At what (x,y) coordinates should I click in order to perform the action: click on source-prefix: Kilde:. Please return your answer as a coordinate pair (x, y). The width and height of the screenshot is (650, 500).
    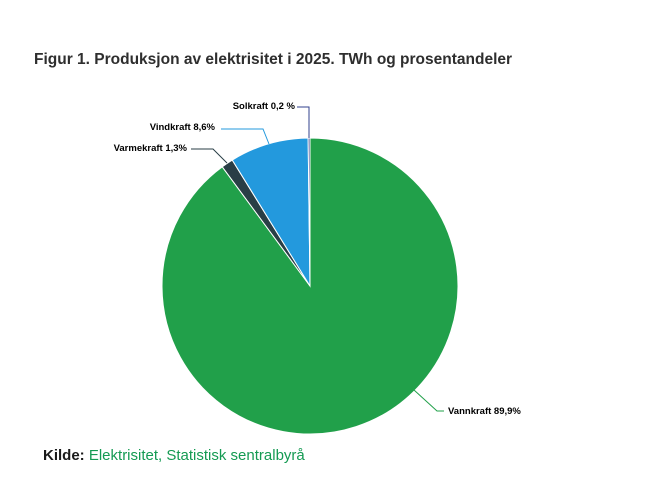
    Looking at the image, I should click on (64, 455).